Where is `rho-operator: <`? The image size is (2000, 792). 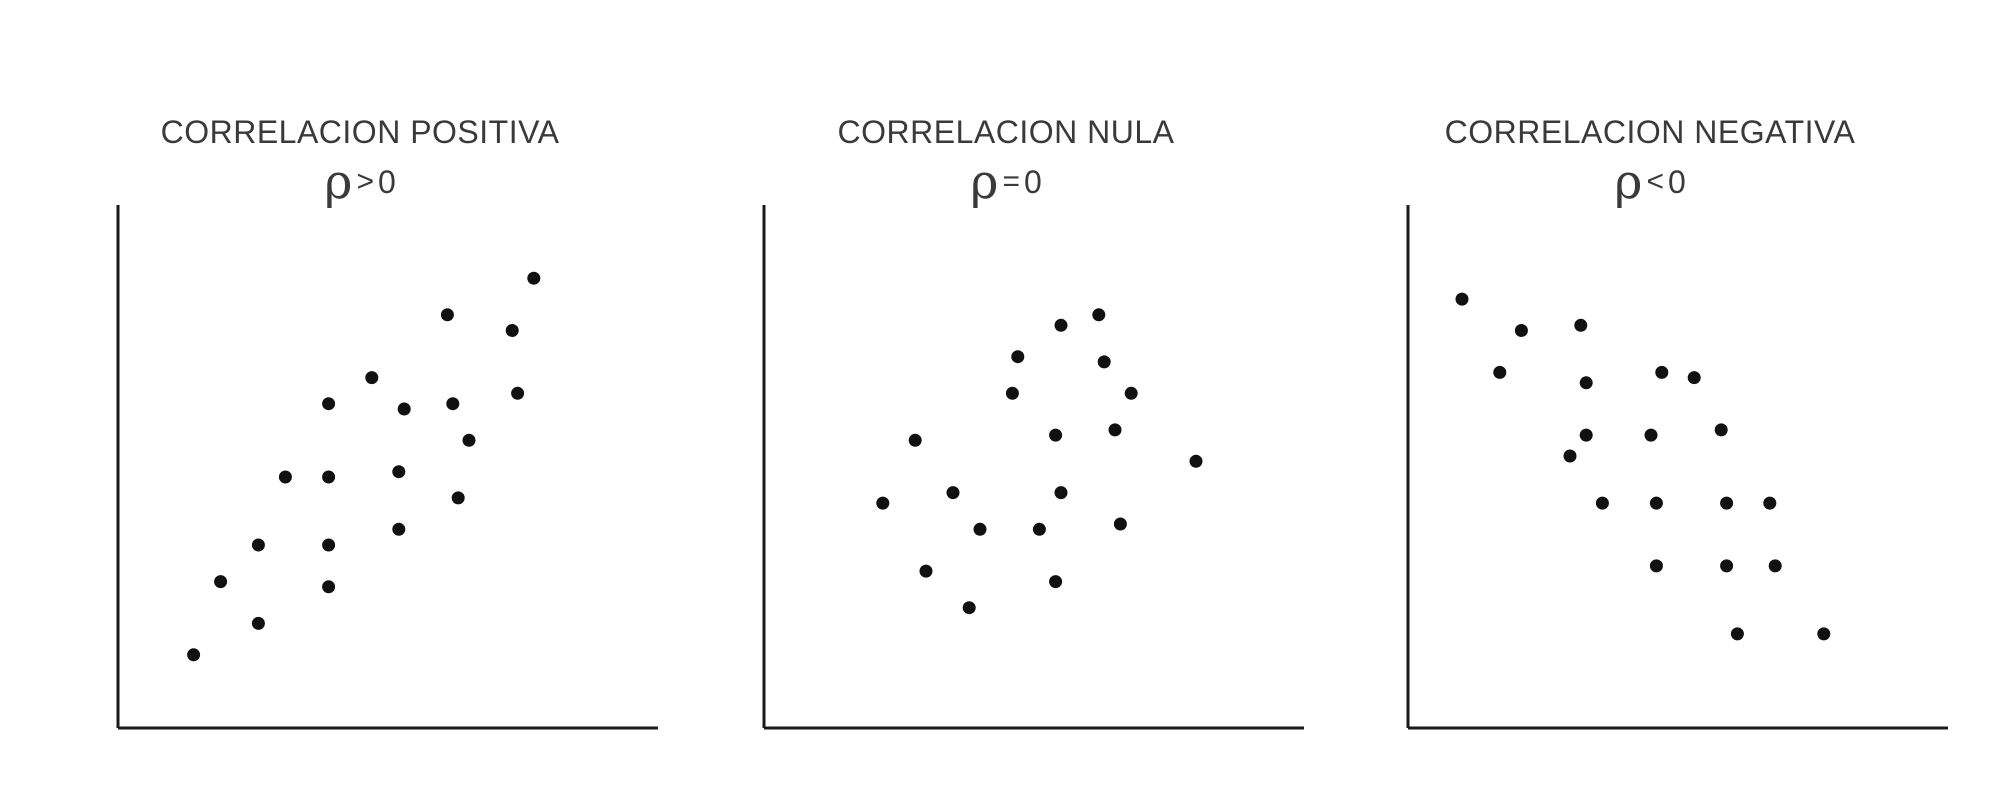
rho-operator: < is located at coordinates (1655, 181).